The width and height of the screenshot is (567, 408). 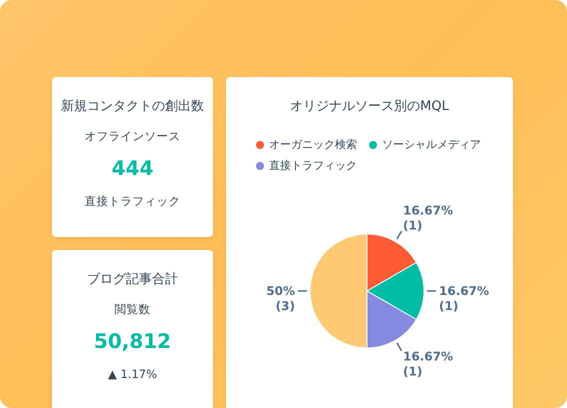 I want to click on text: 直接トラフィック, so click(x=133, y=201).